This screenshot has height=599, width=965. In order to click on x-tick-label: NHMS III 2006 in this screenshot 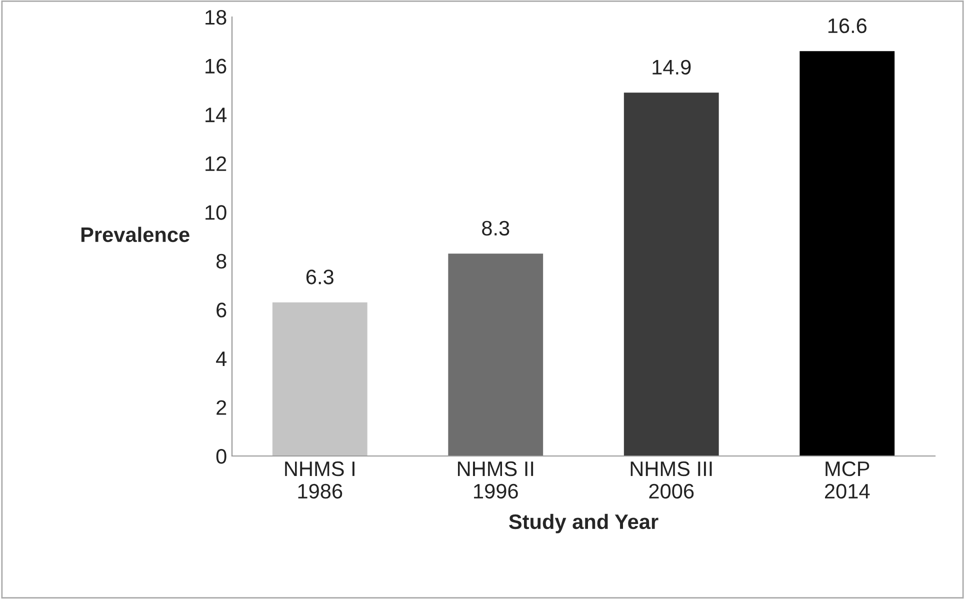, I will do `click(671, 480)`.